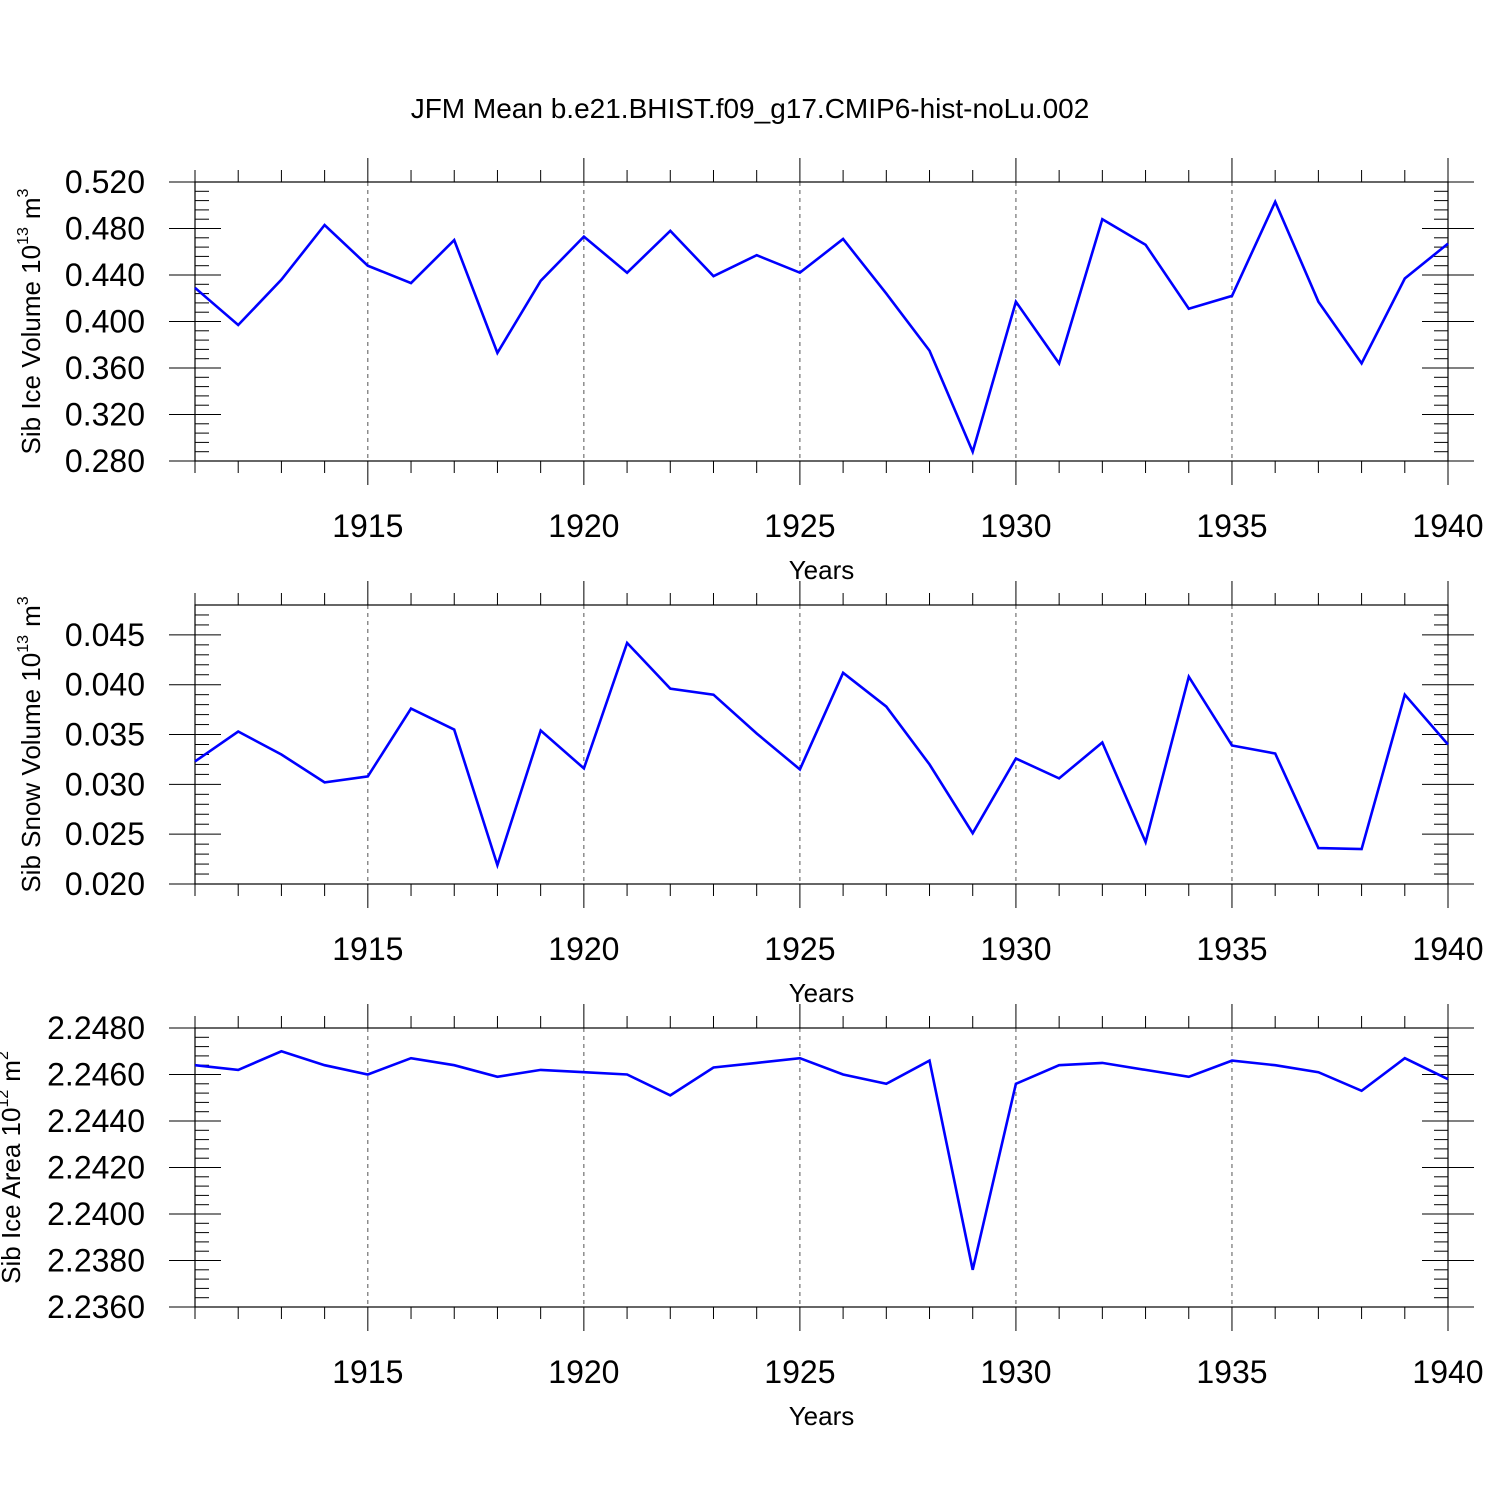 Image resolution: width=1500 pixels, height=1500 pixels. Describe the element at coordinates (105, 229) in the screenshot. I see `y-tick-label: 0.480` at that location.